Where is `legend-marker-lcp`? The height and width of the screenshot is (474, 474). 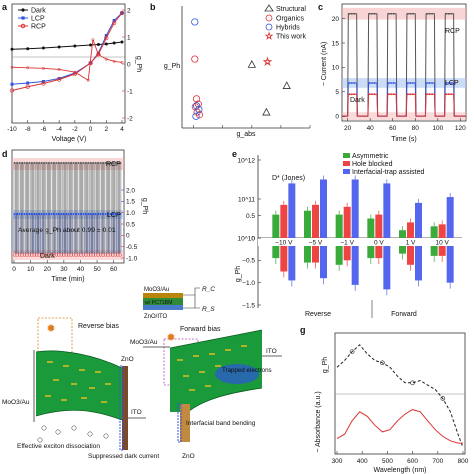 legend-marker-lcp is located at coordinates (23, 18).